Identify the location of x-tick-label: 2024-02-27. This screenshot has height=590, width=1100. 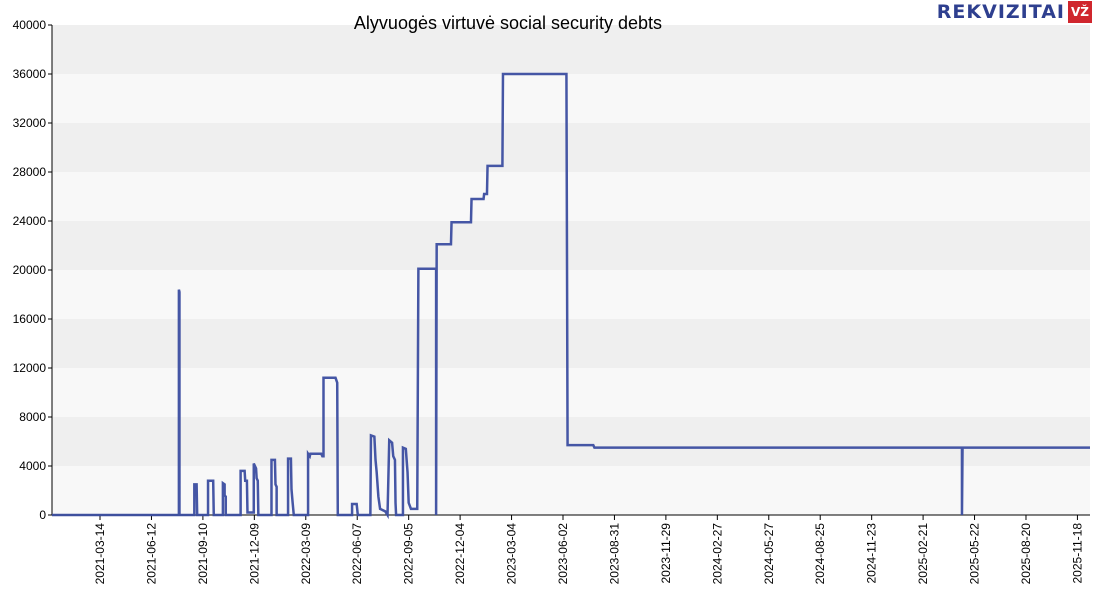
(717, 554).